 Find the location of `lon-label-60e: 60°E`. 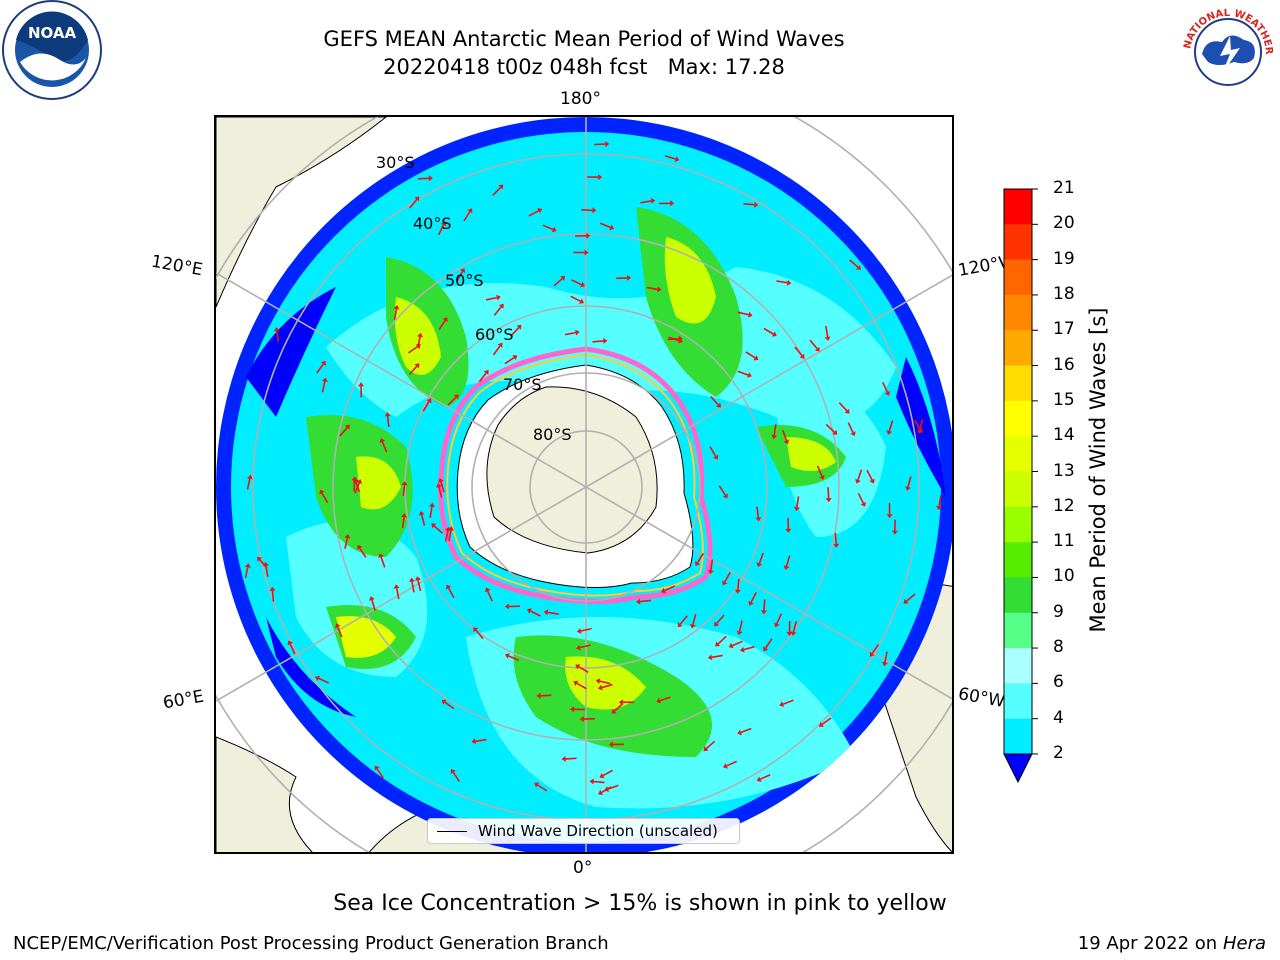

lon-label-60e: 60°E is located at coordinates (183, 700).